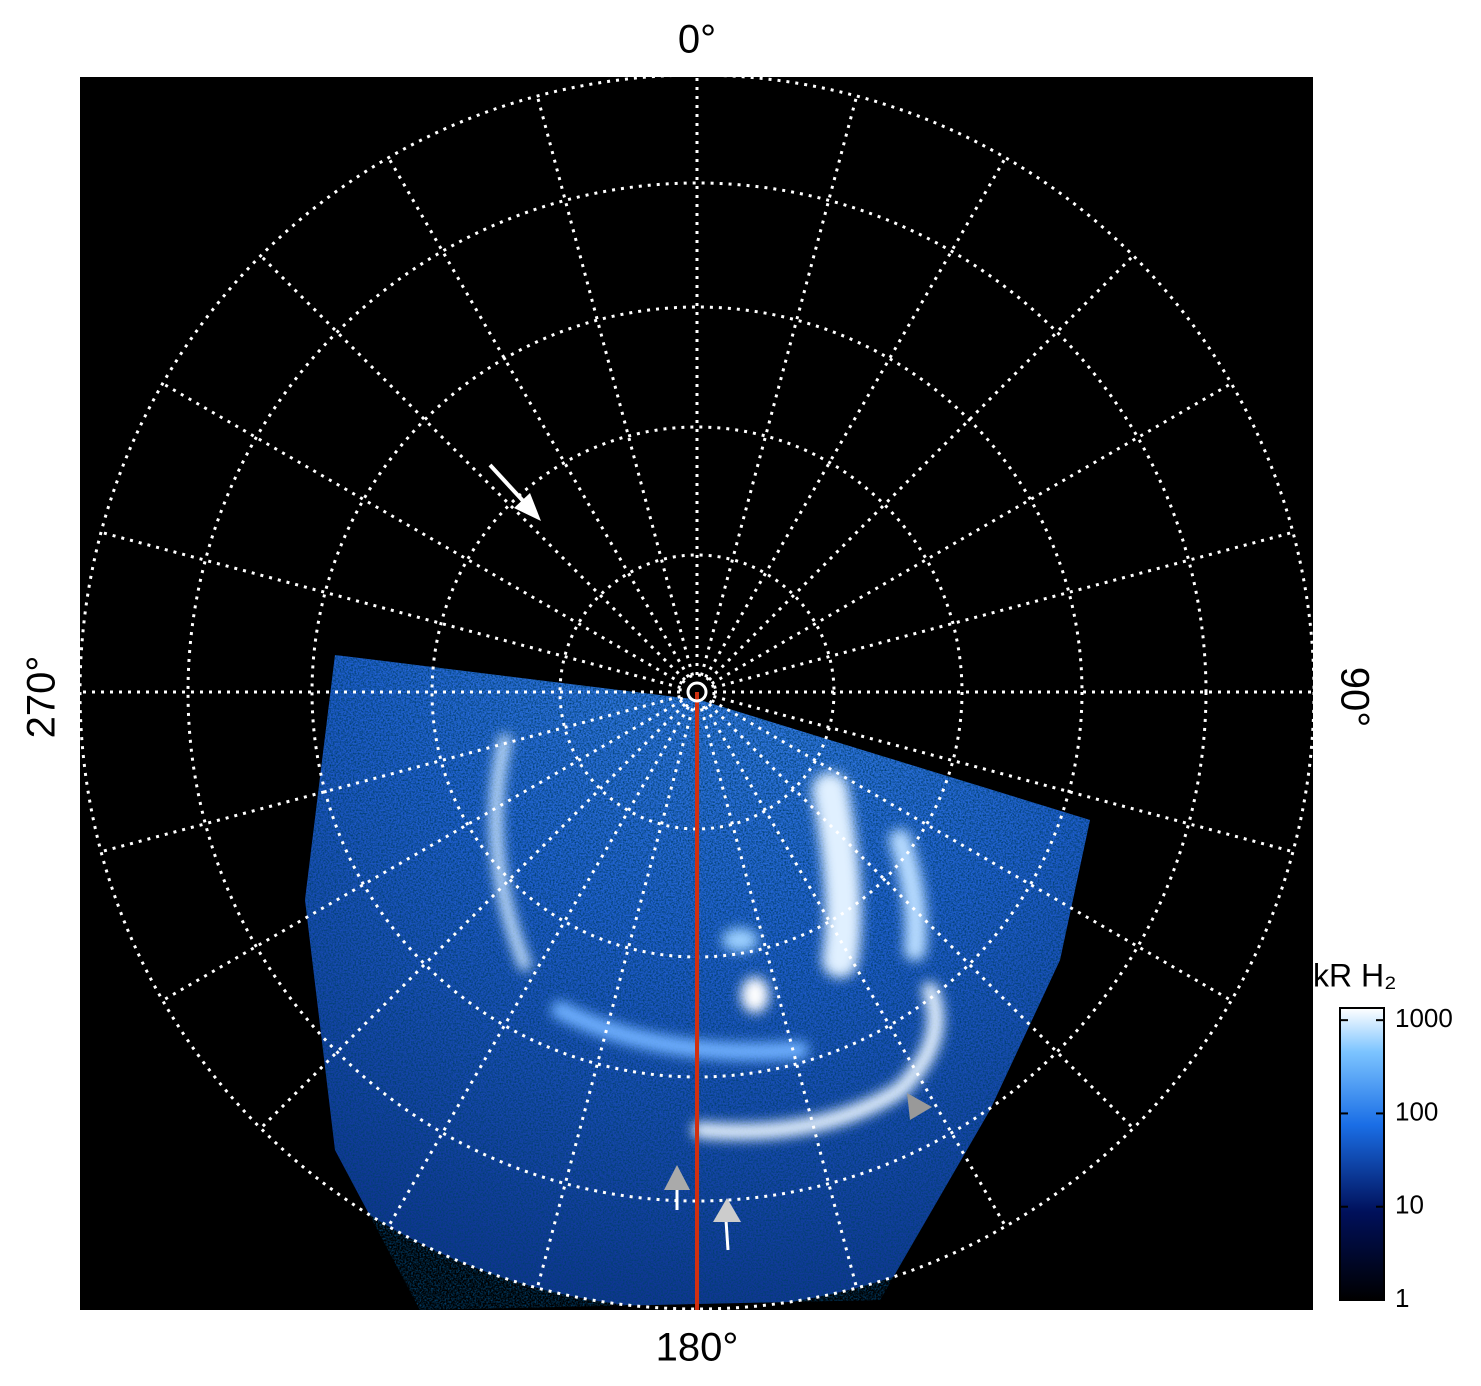 The width and height of the screenshot is (1481, 1386). I want to click on colorbar-tick-label: 1000, so click(1424, 1018).